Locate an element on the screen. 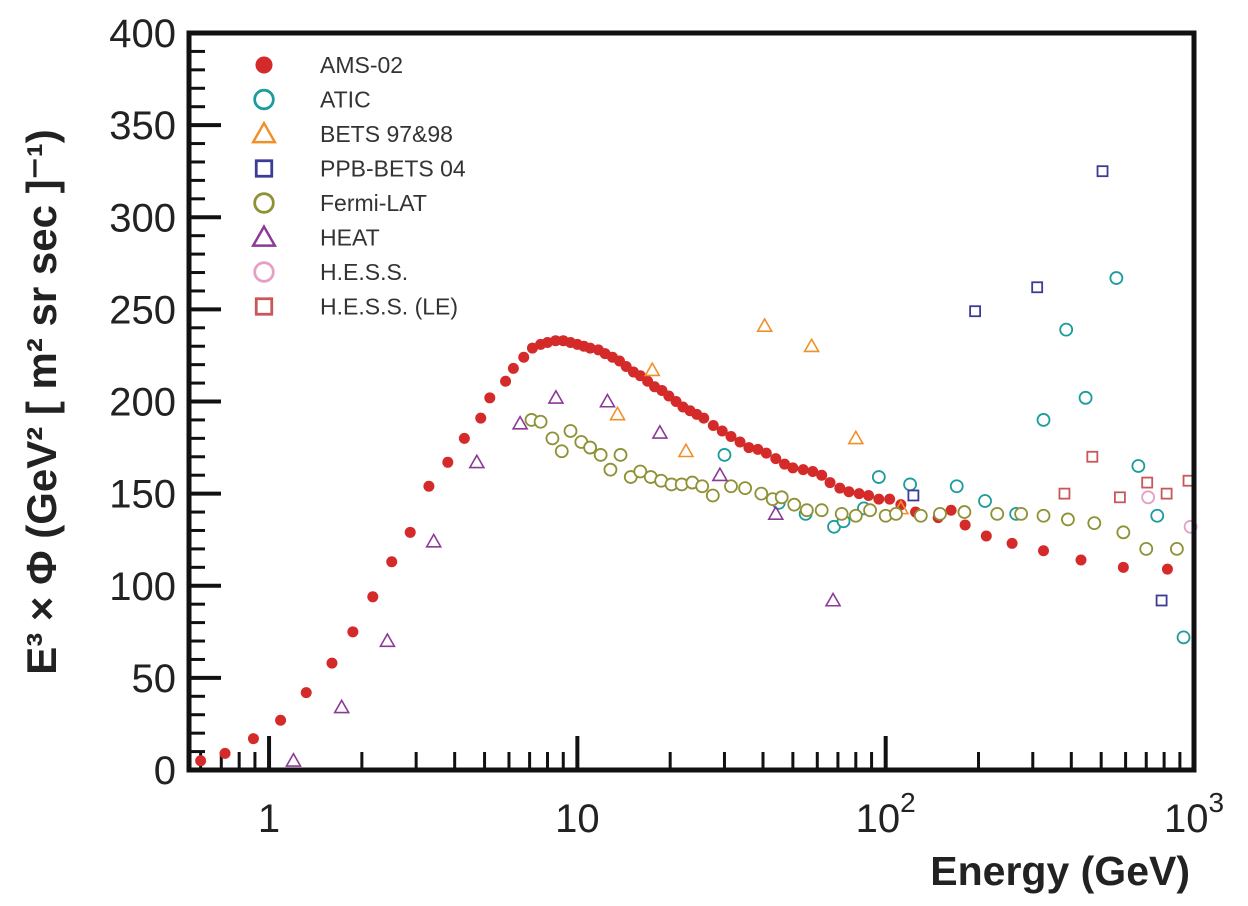 This screenshot has width=1248, height=906. x-tick-label: 103 is located at coordinates (1194, 814).